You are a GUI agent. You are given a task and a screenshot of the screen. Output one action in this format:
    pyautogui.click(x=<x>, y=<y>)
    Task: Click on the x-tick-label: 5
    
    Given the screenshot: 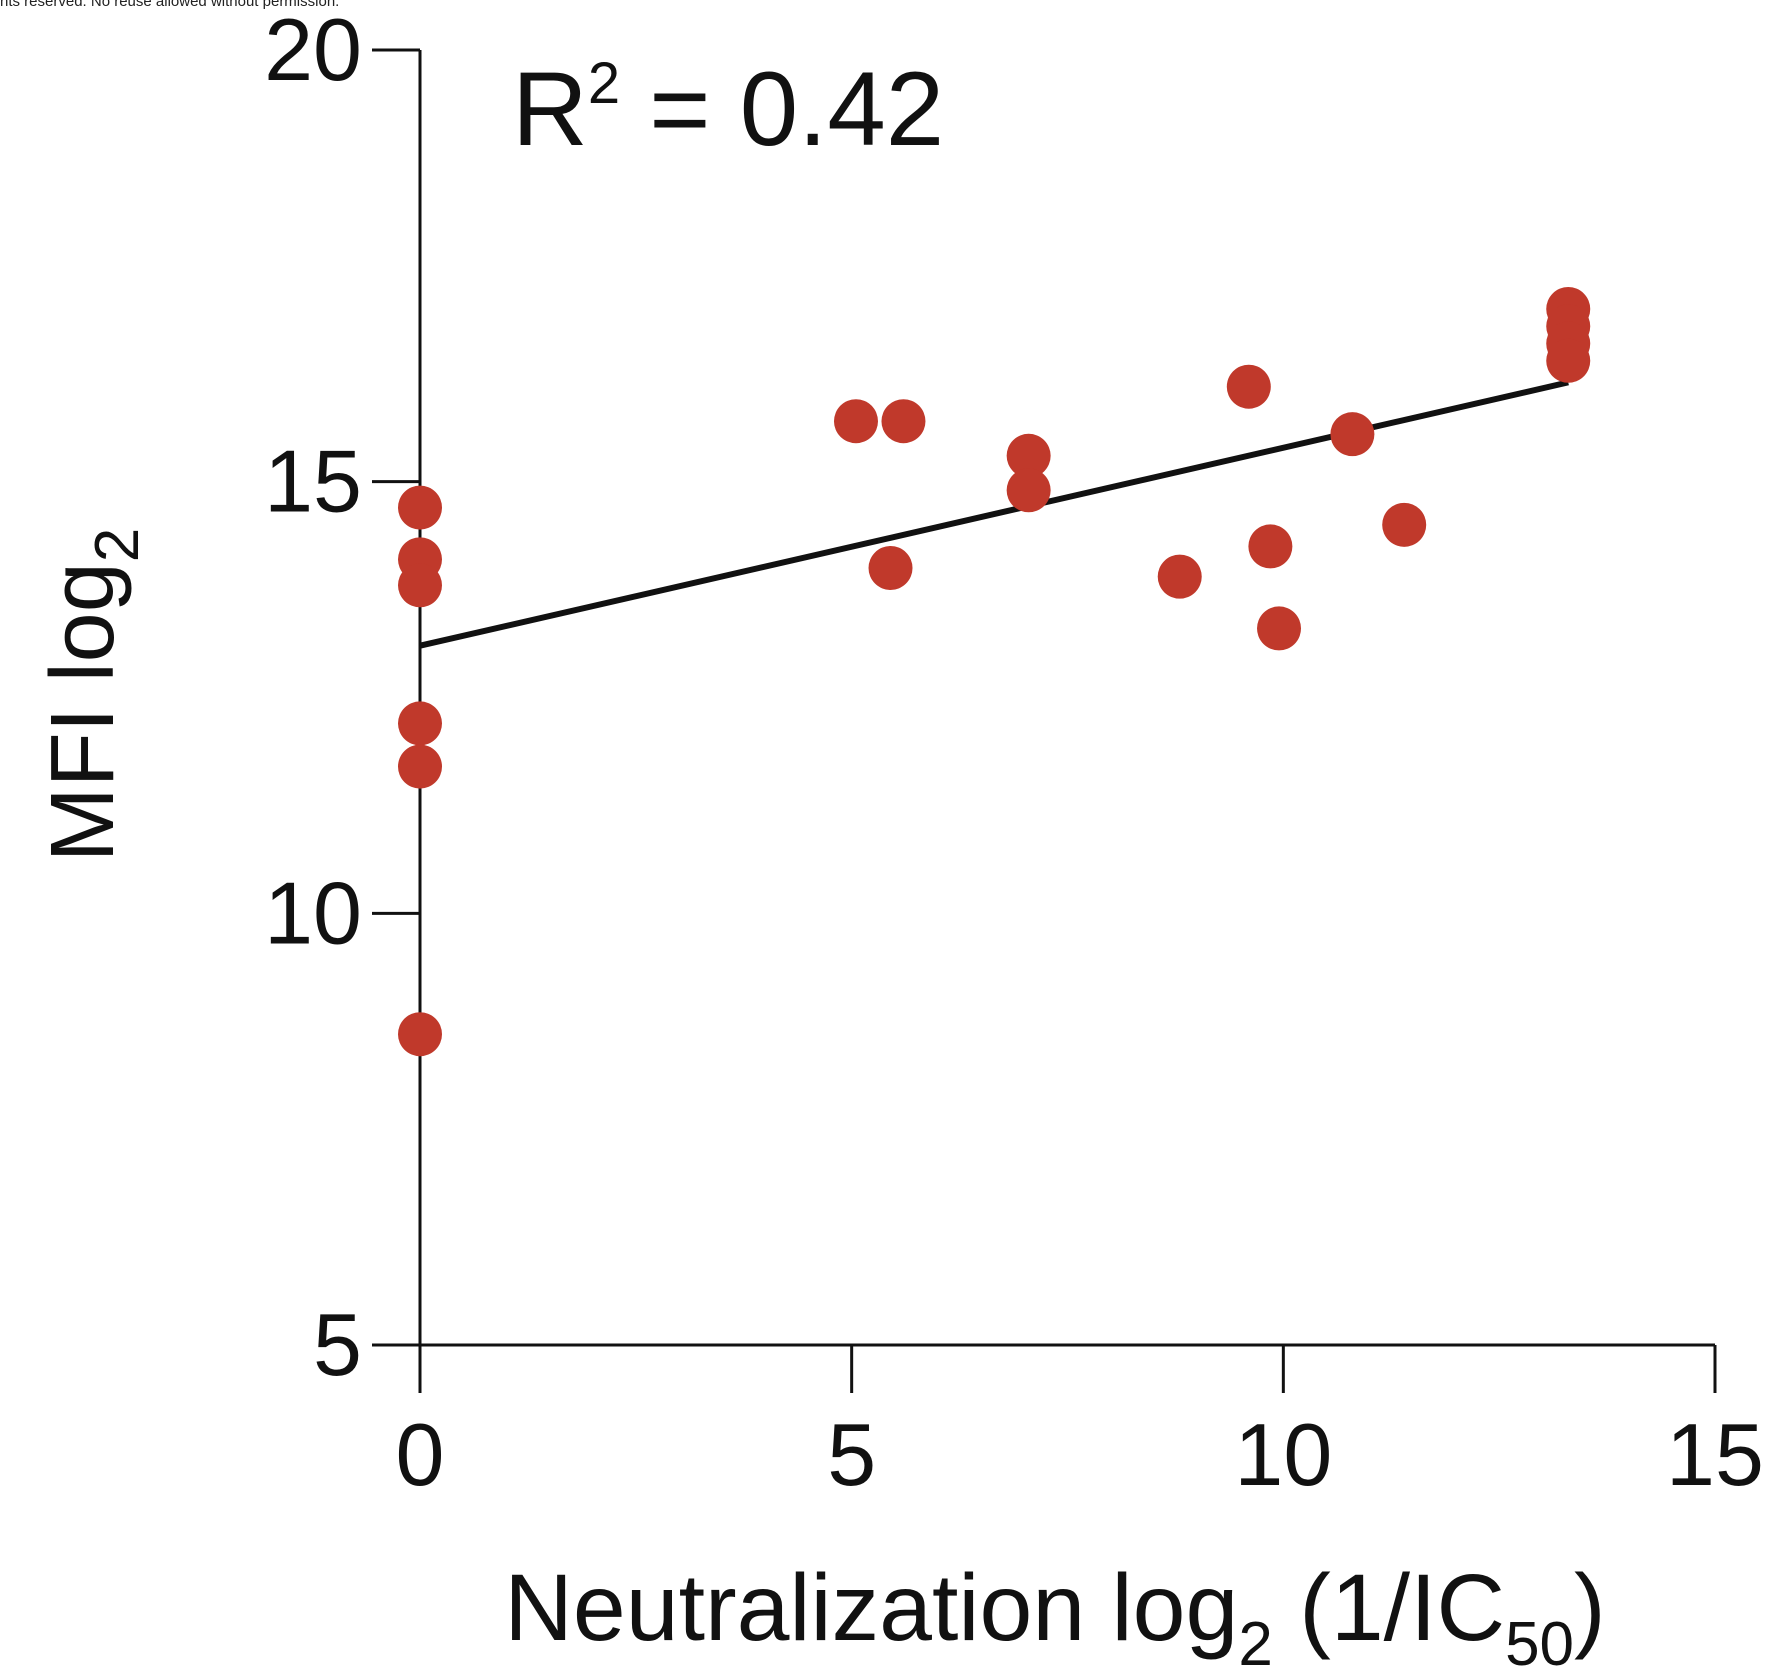 What is the action you would take?
    pyautogui.click(x=851, y=1454)
    